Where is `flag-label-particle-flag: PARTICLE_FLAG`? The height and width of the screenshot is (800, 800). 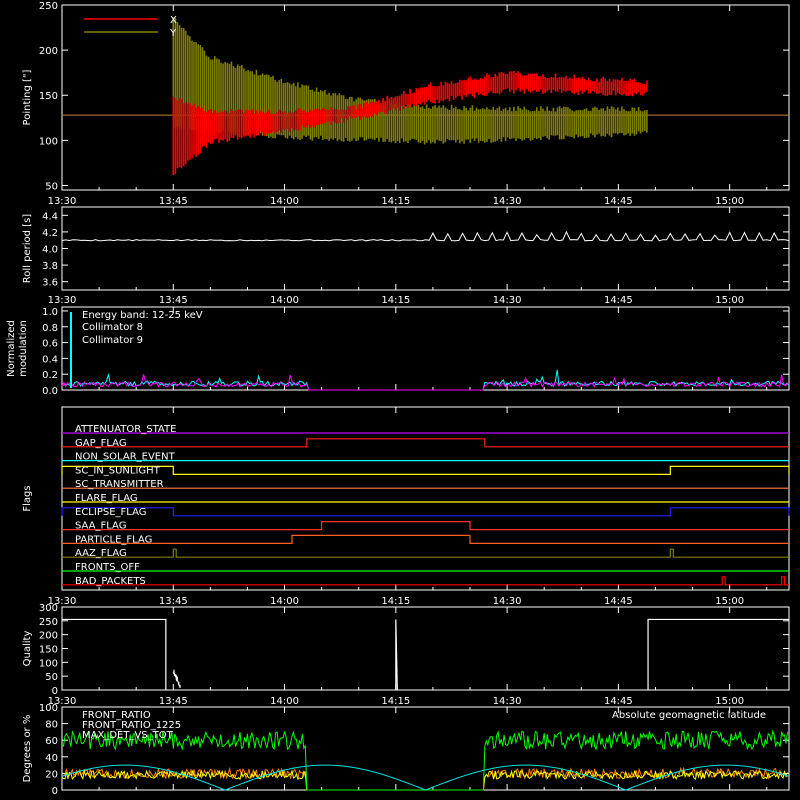 flag-label-particle-flag: PARTICLE_FLAG is located at coordinates (113, 539).